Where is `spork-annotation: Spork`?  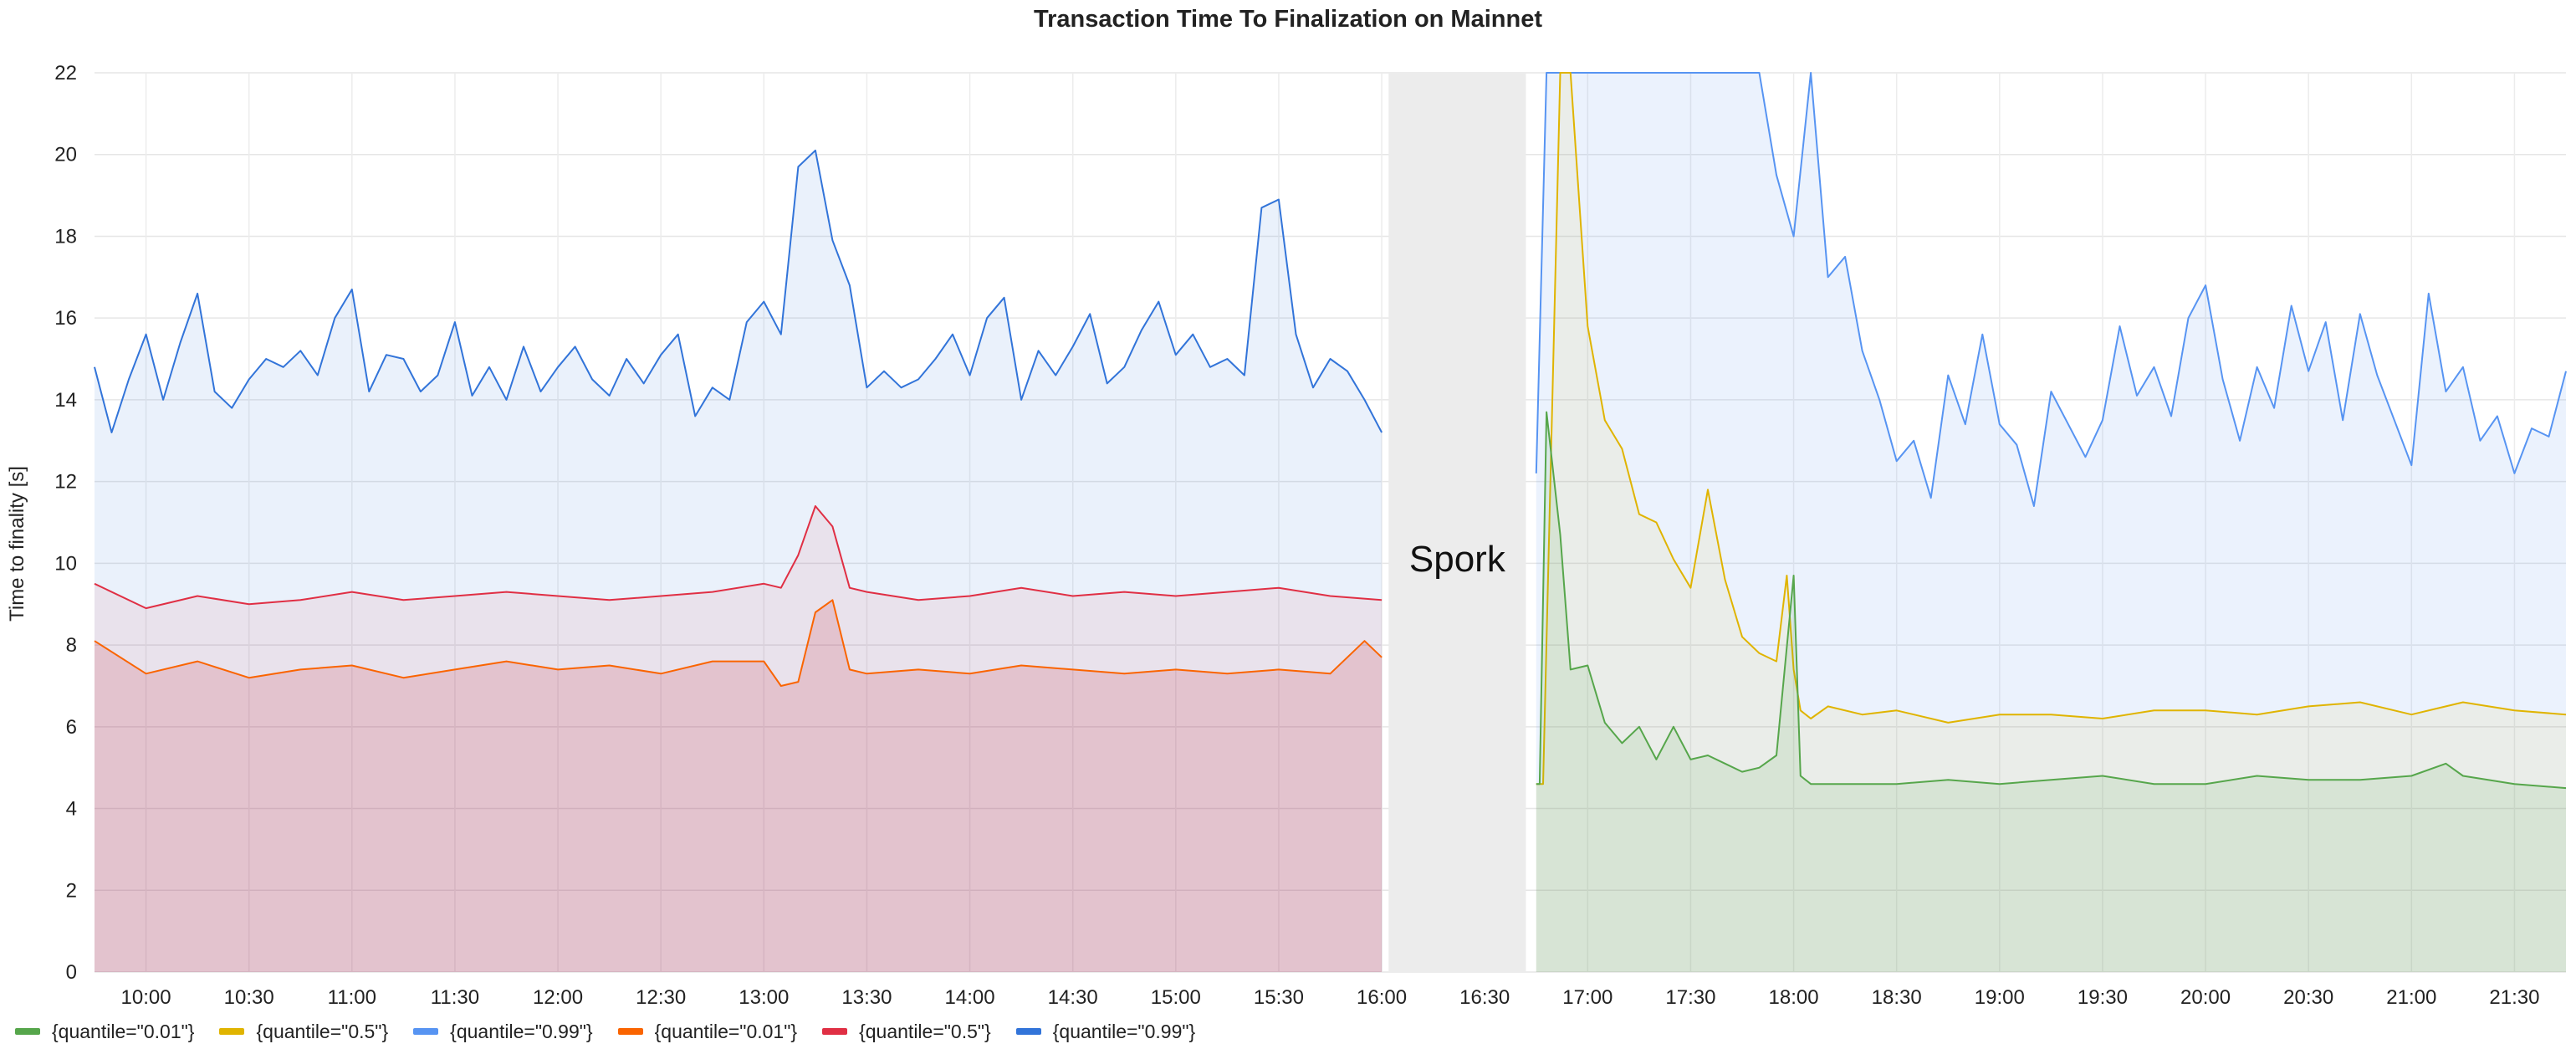 spork-annotation: Spork is located at coordinates (1457, 522).